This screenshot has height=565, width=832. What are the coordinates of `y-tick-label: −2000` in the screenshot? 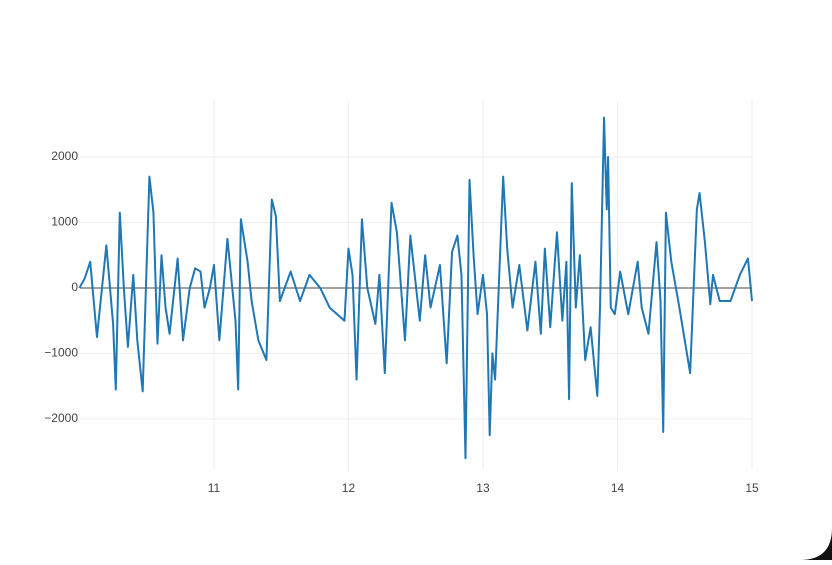 It's located at (61, 418).